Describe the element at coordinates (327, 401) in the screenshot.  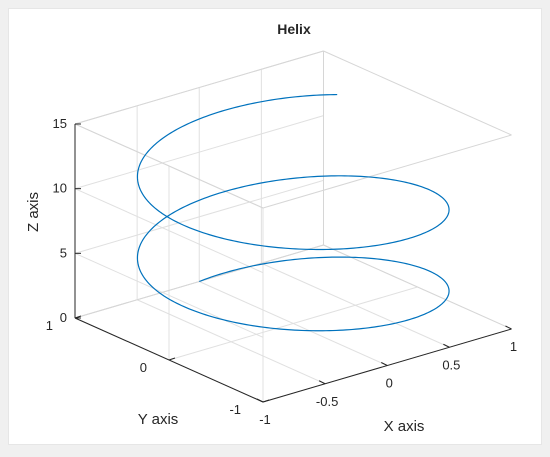
I see `x-tick-label: -0.5` at that location.